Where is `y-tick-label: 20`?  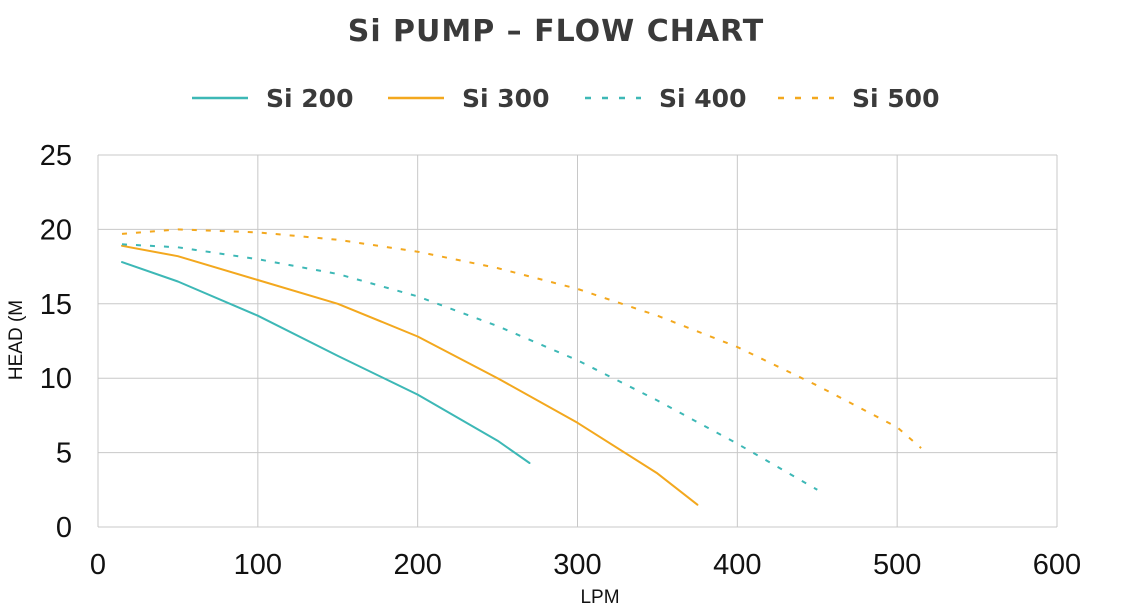 y-tick-label: 20 is located at coordinates (56, 230).